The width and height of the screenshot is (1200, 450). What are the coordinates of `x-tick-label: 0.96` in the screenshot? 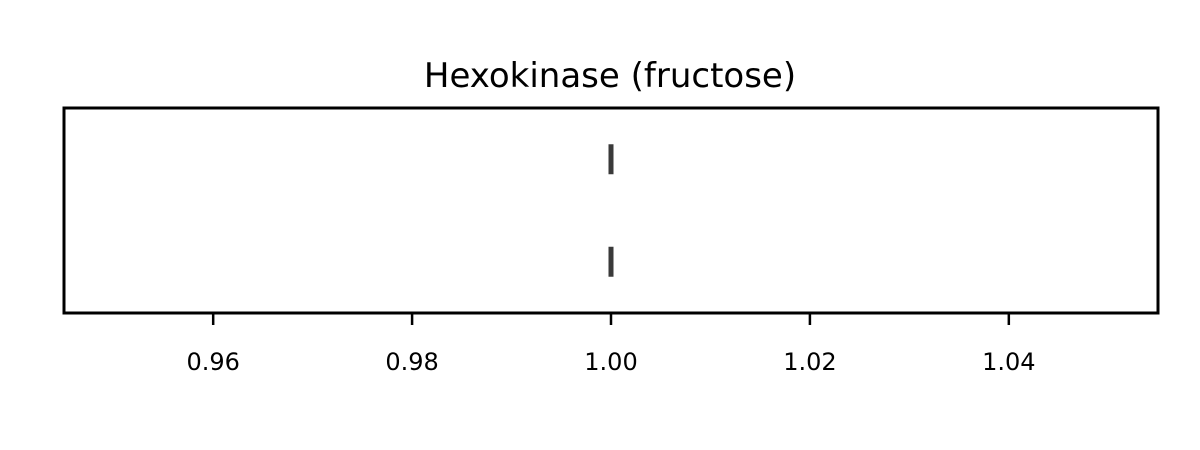 It's located at (212, 362).